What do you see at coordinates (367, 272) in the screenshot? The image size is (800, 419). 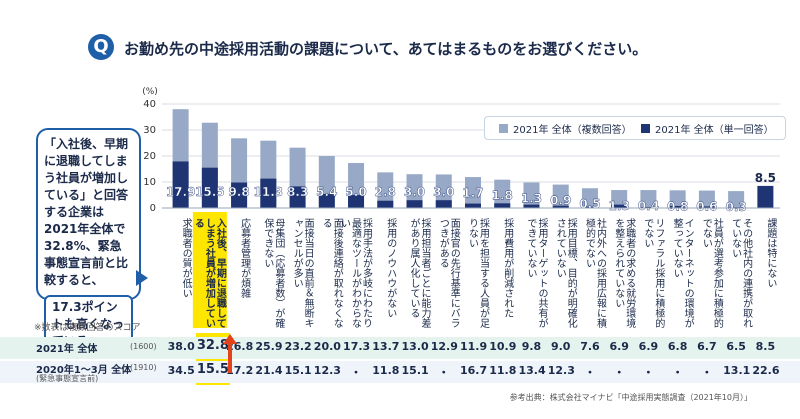 I see `category-label: 採用手法が多岐にわたり` at bounding box center [367, 272].